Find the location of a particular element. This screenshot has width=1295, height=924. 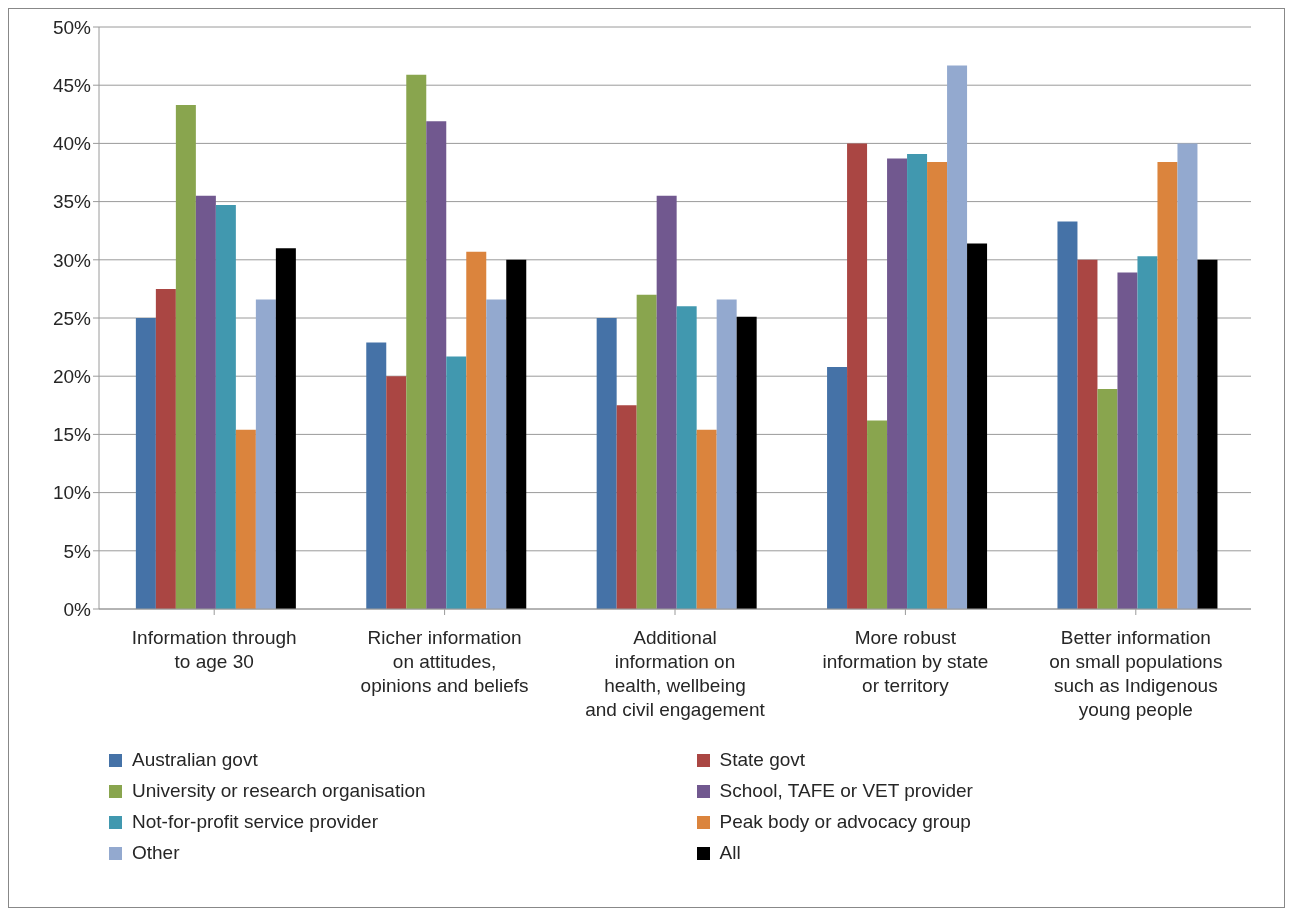

y-tick-label: 20% is located at coordinates (72, 376).